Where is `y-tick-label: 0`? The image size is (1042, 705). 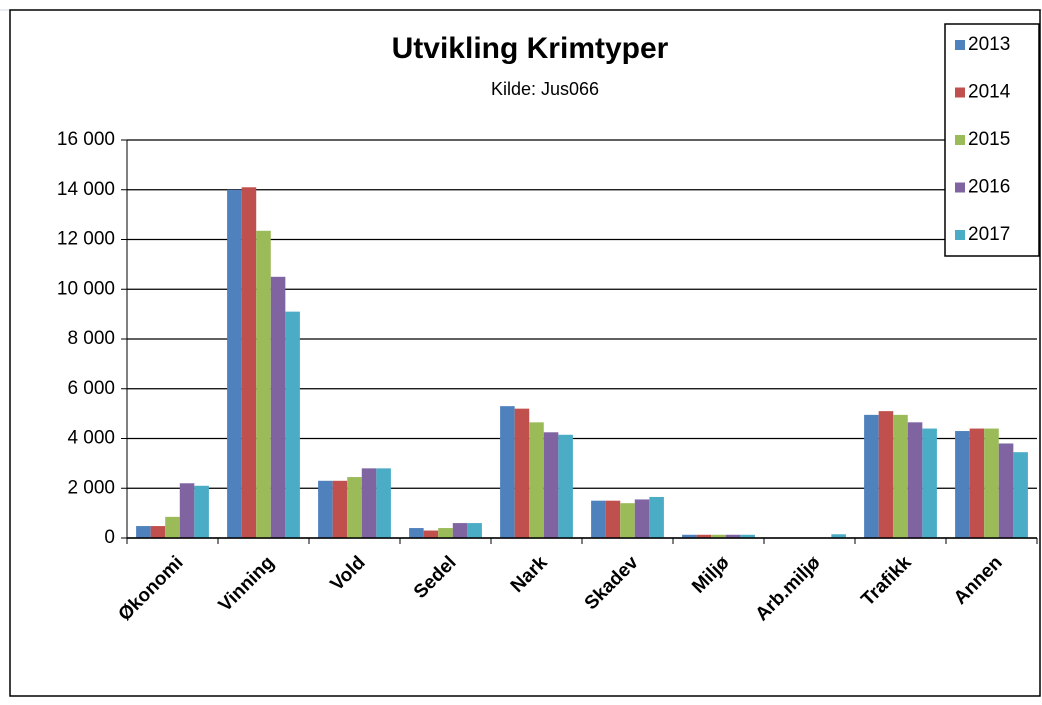 y-tick-label: 0 is located at coordinates (109, 537).